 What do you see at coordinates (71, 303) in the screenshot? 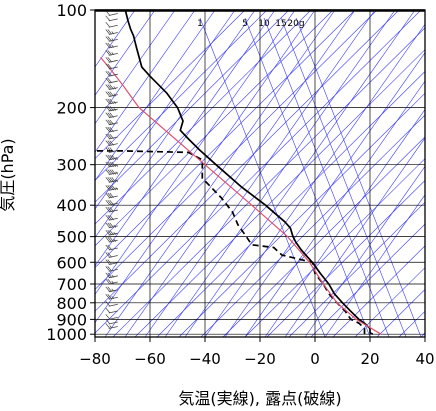
I see `y-tick-label: 800` at bounding box center [71, 303].